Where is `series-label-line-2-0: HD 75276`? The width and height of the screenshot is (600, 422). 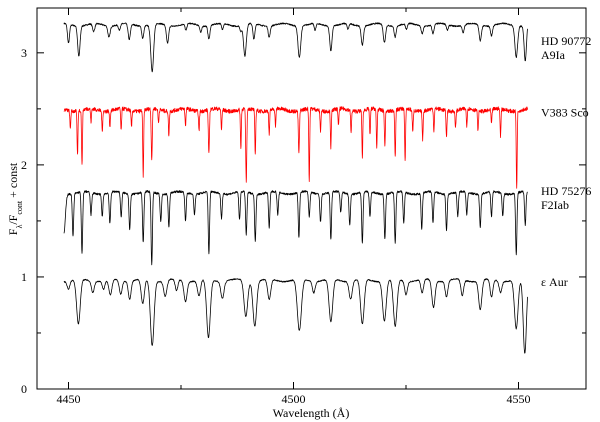 series-label-line-2-0: HD 75276 is located at coordinates (566, 191).